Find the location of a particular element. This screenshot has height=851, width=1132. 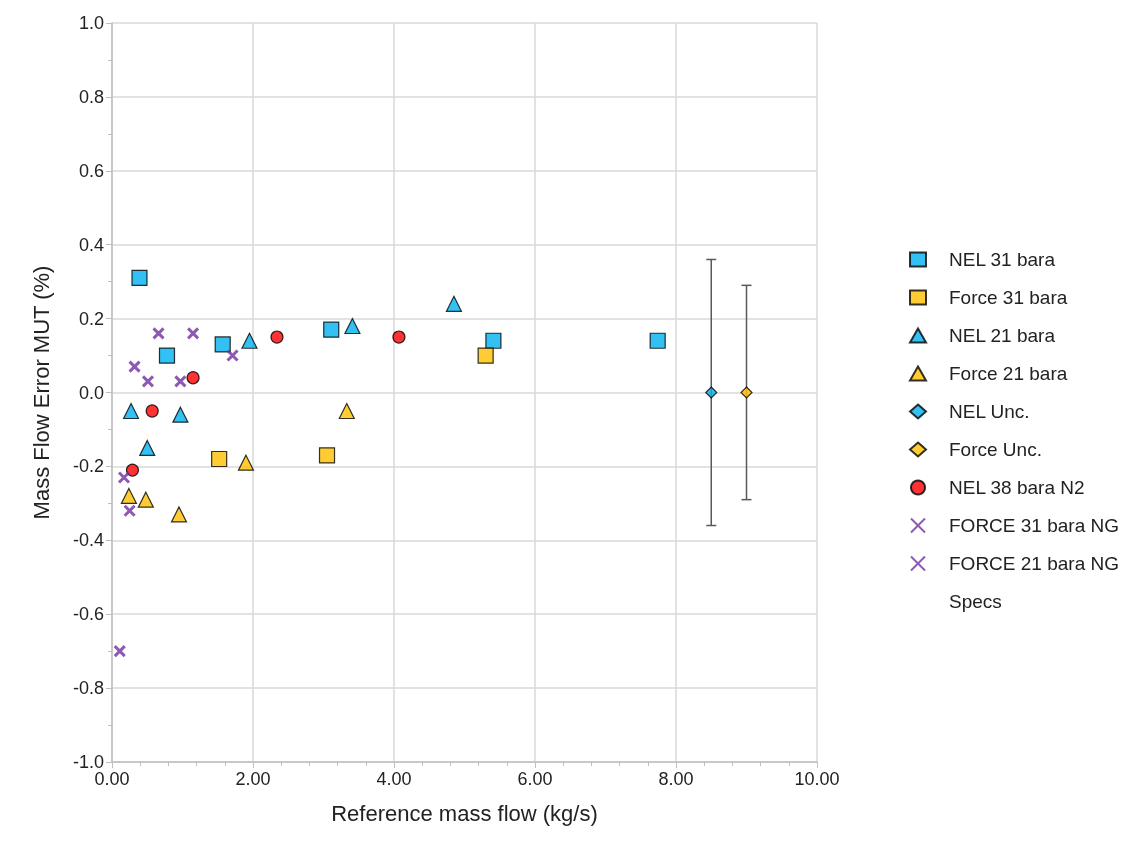

x-tick-label: 8.00 is located at coordinates (676, 779).